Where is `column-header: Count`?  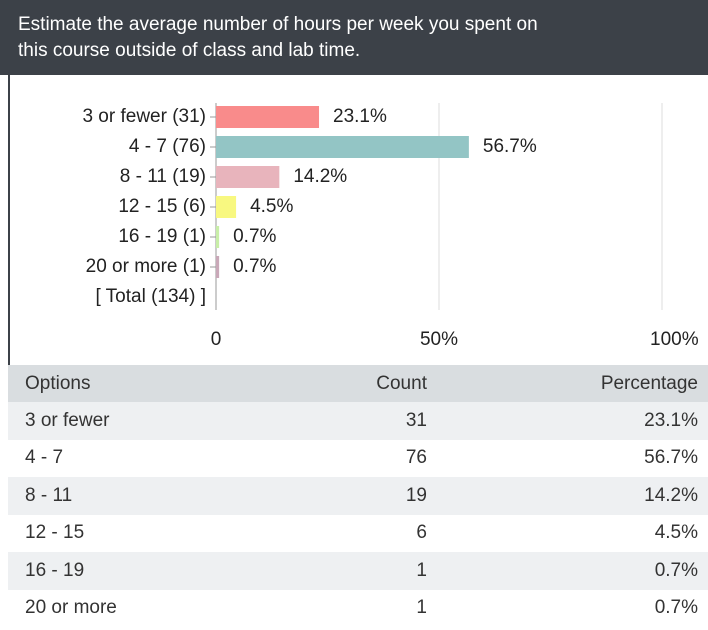 column-header: Count is located at coordinates (352, 383).